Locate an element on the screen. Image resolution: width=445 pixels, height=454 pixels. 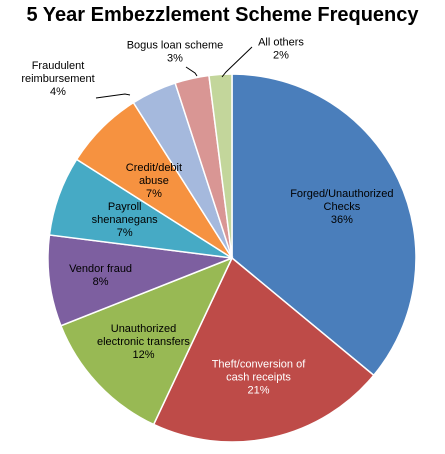
slice-value-label: 4% is located at coordinates (58, 92).